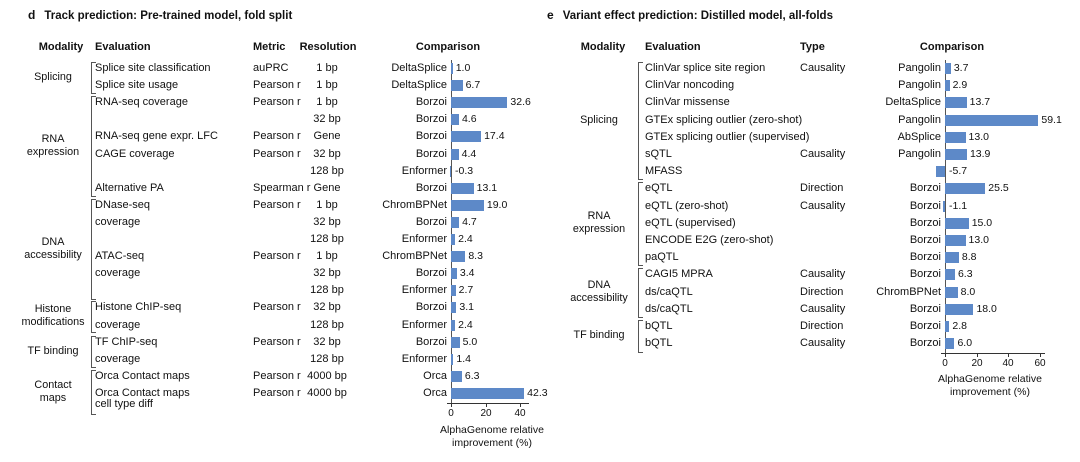 Image resolution: width=1080 pixels, height=462 pixels. I want to click on value-label: 13.0, so click(978, 136).